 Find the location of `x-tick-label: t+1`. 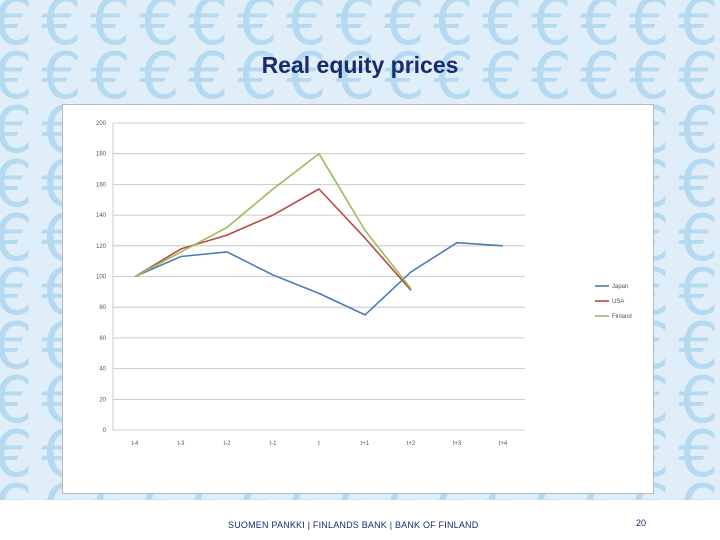

x-tick-label: t+1 is located at coordinates (365, 444).